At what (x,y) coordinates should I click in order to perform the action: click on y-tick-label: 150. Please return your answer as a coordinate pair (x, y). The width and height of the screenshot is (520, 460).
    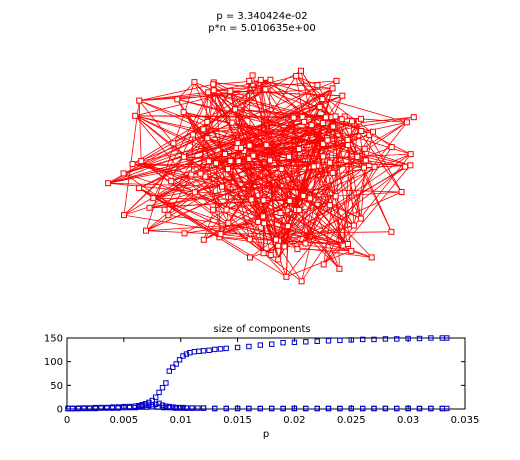
    Looking at the image, I should click on (53, 339).